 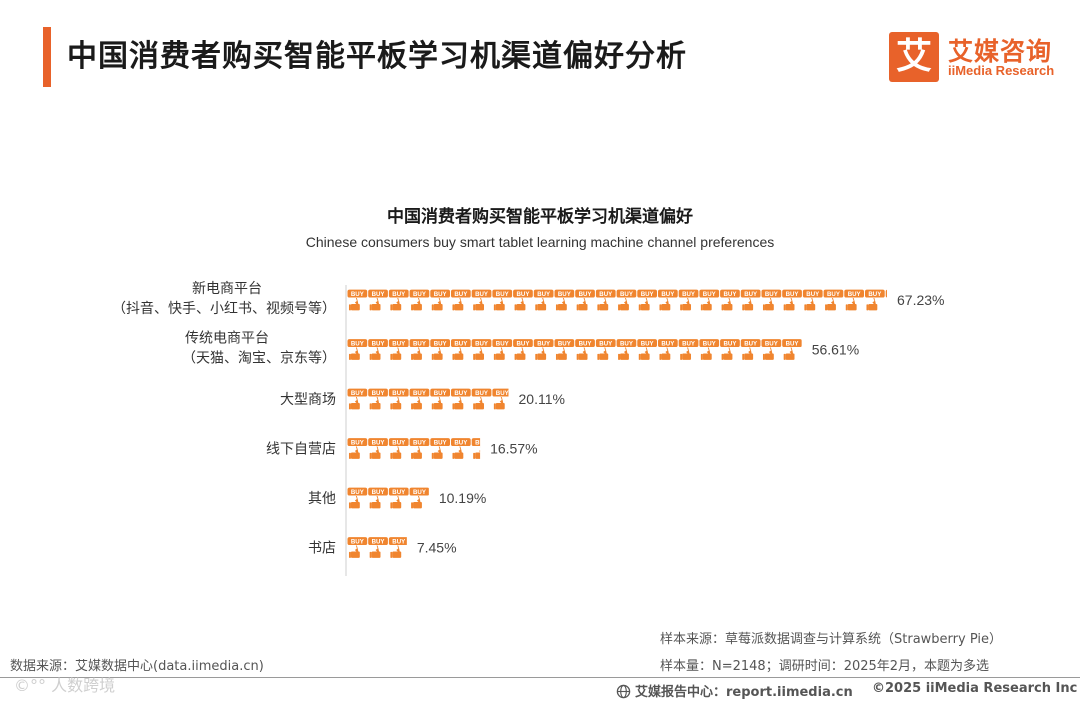 What do you see at coordinates (224, 308) in the screenshot?
I see `category-label-1-detail: （抖音、快手、小红书、视频号等）` at bounding box center [224, 308].